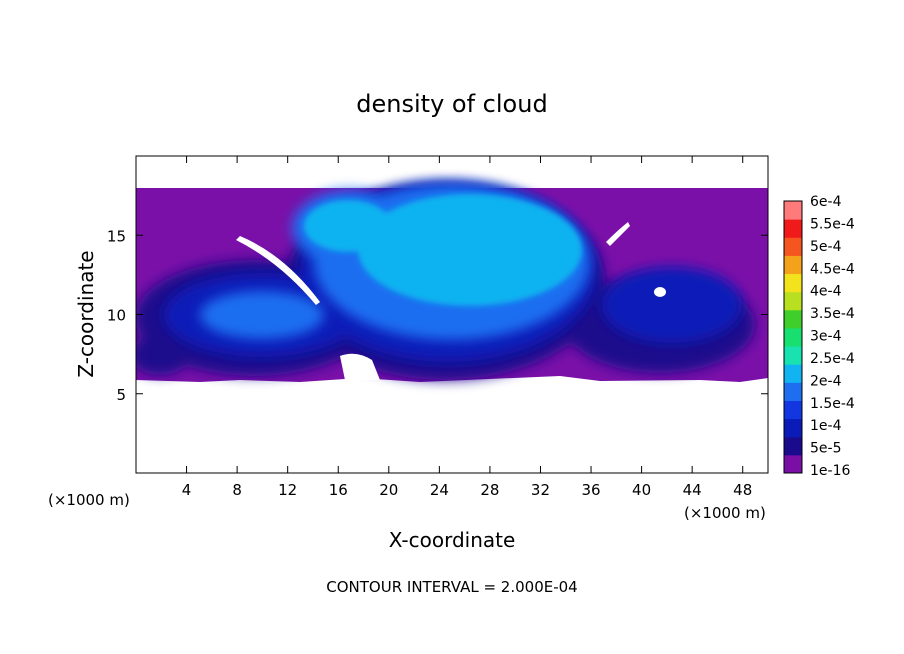 This screenshot has height=654, width=904. I want to click on x-tick-label: 4, so click(187, 490).